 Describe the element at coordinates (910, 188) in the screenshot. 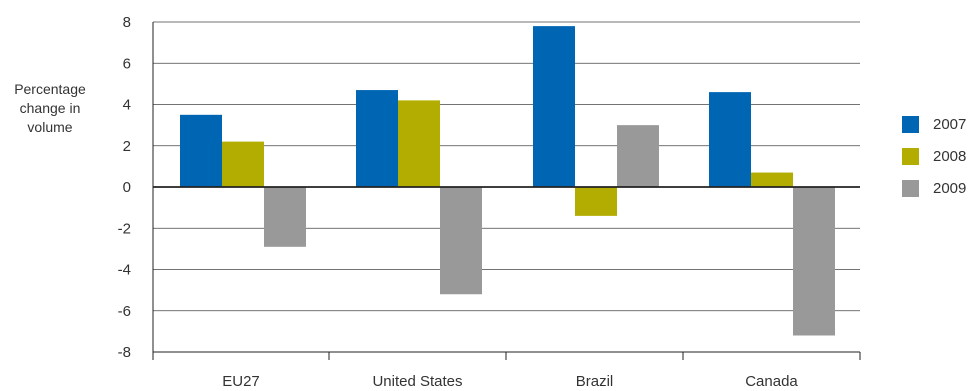

I see `legend-swatch-2009` at that location.